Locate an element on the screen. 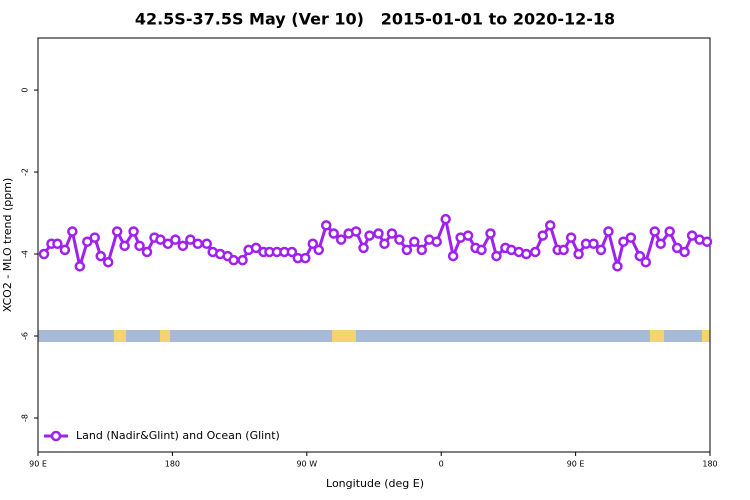  y-tick-label: -6 is located at coordinates (25, 336).